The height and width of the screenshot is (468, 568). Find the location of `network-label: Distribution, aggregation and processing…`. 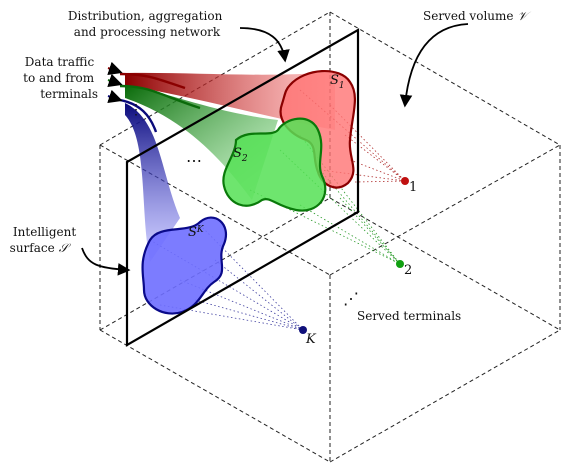

network-label: Distribution, aggregation and processing… is located at coordinates (147, 24).